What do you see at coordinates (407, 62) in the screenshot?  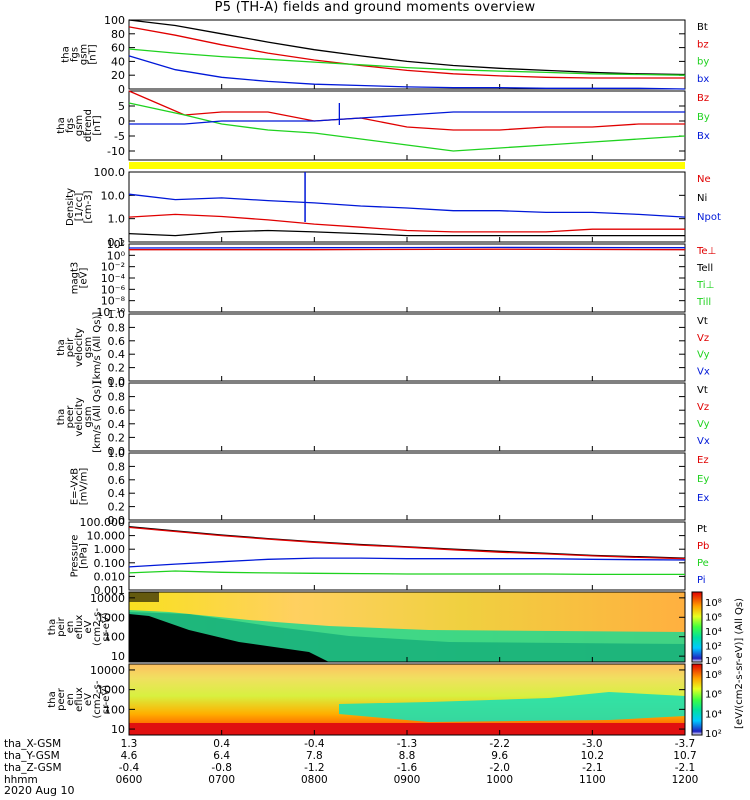 I see `fgs-series-by` at bounding box center [407, 62].